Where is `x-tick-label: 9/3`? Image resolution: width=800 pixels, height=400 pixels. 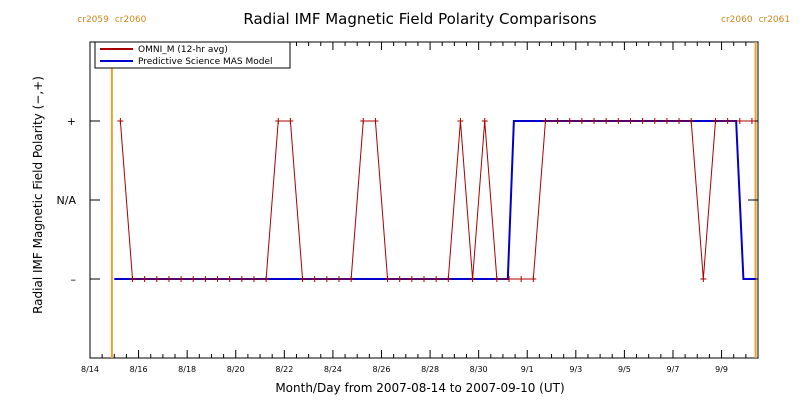 x-tick-label: 9/3 is located at coordinates (575, 369).